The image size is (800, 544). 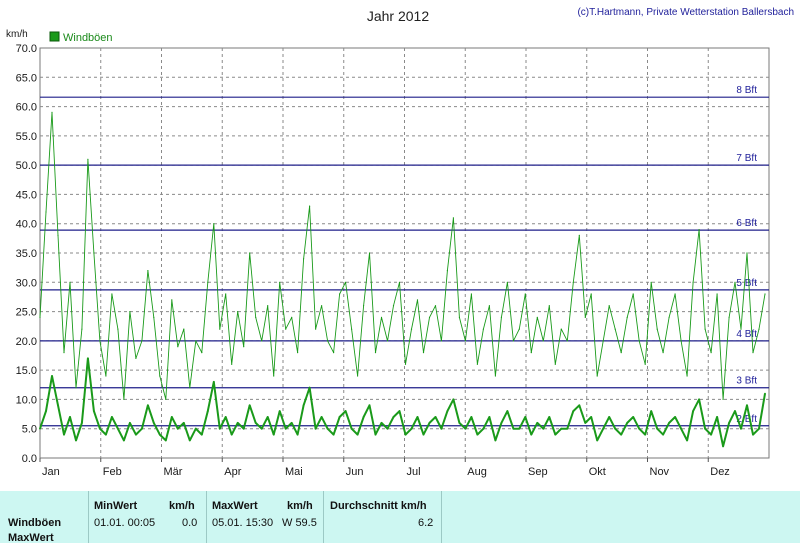 I want to click on y-tick-label: 55.0, so click(x=26, y=137).